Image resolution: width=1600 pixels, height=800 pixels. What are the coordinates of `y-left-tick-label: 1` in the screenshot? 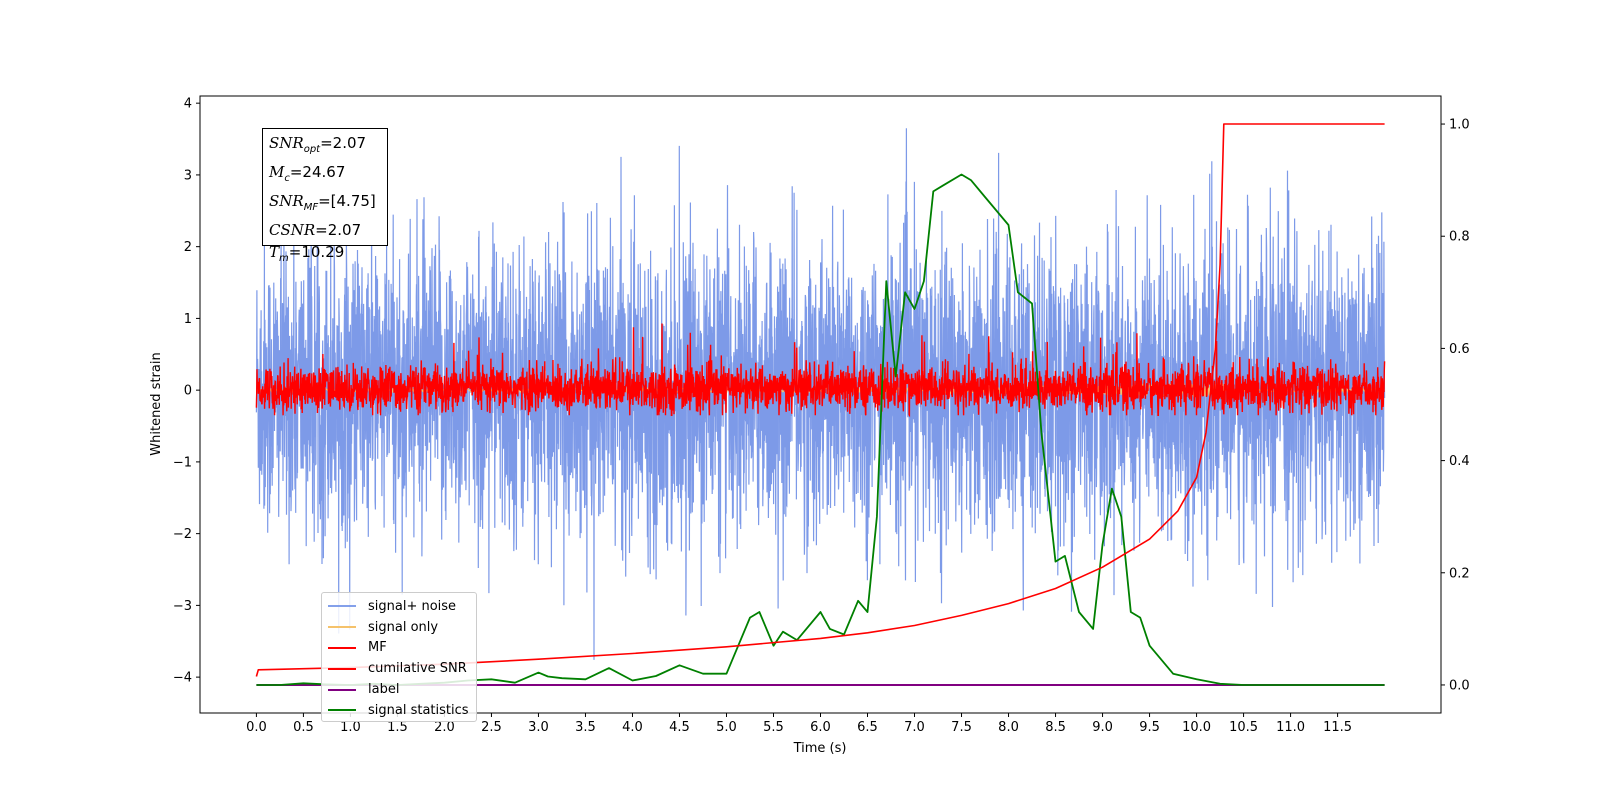 It's located at (188, 319).